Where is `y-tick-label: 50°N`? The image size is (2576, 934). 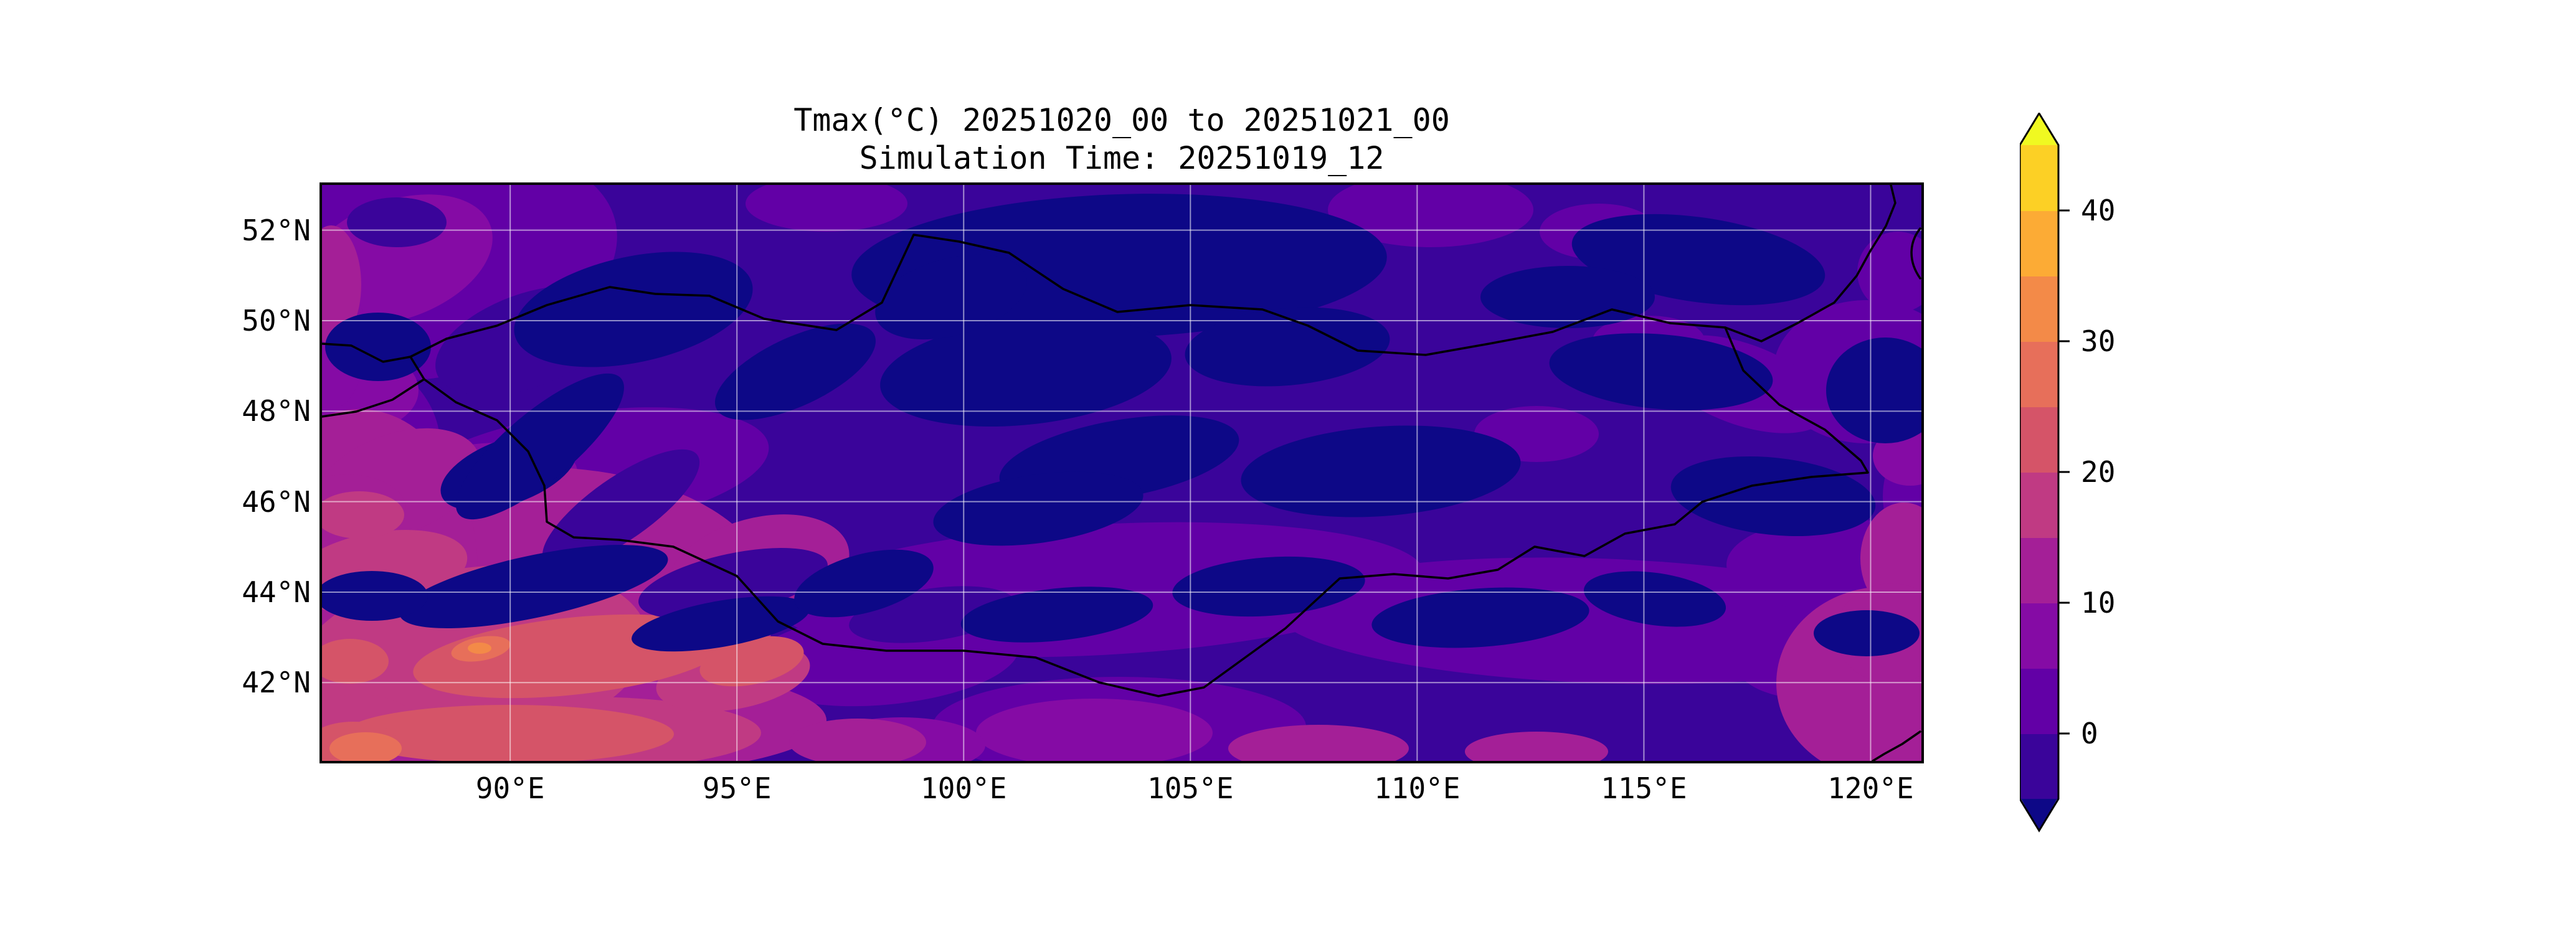
y-tick-label: 50°N is located at coordinates (276, 320).